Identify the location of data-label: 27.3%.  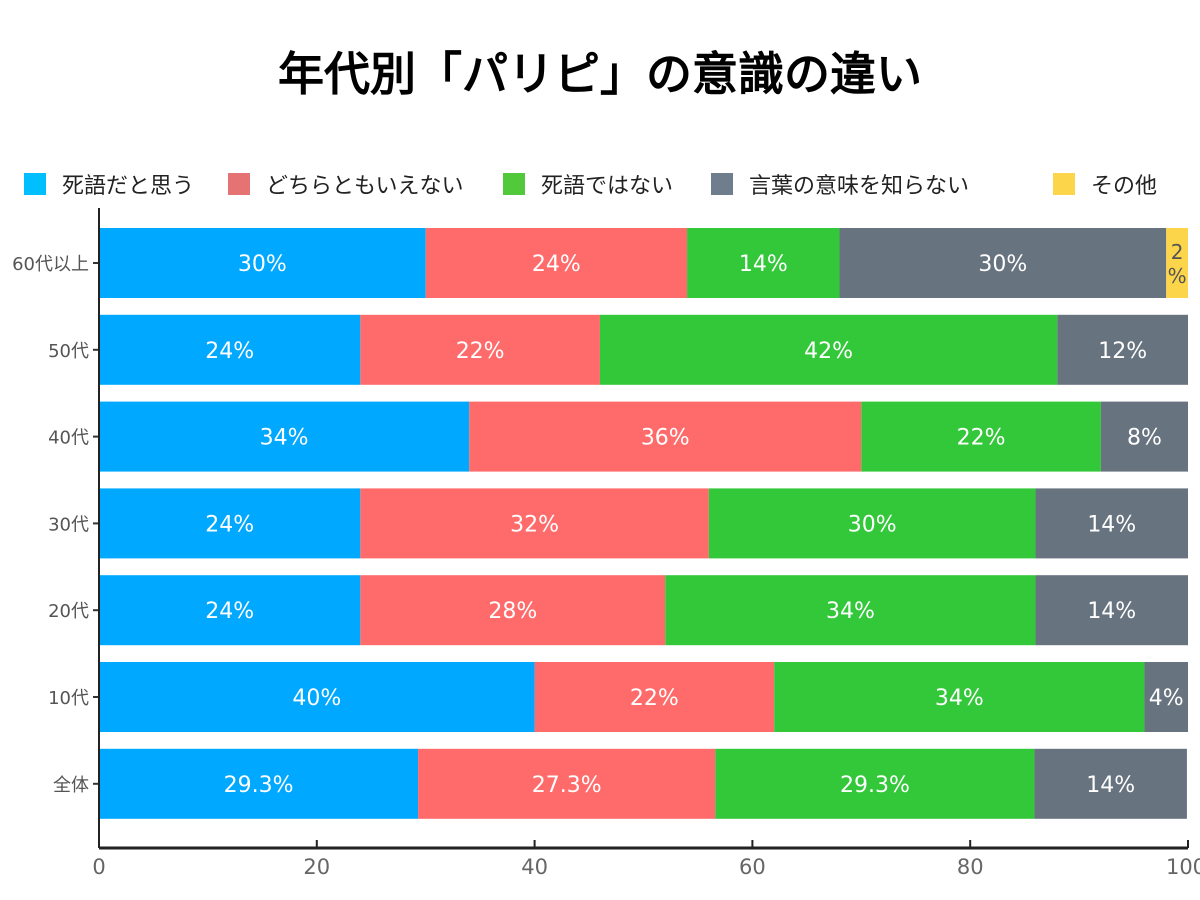
(567, 785).